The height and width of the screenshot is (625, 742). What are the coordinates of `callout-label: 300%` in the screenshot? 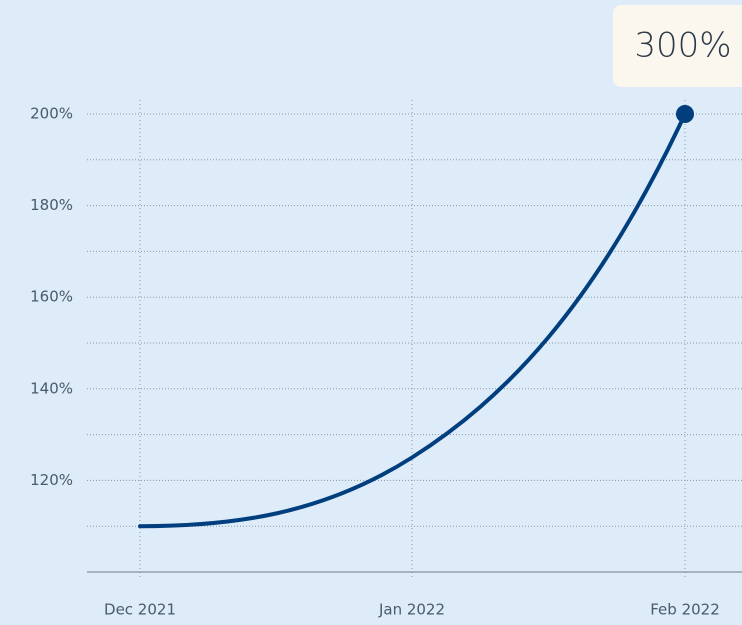 It's located at (682, 46).